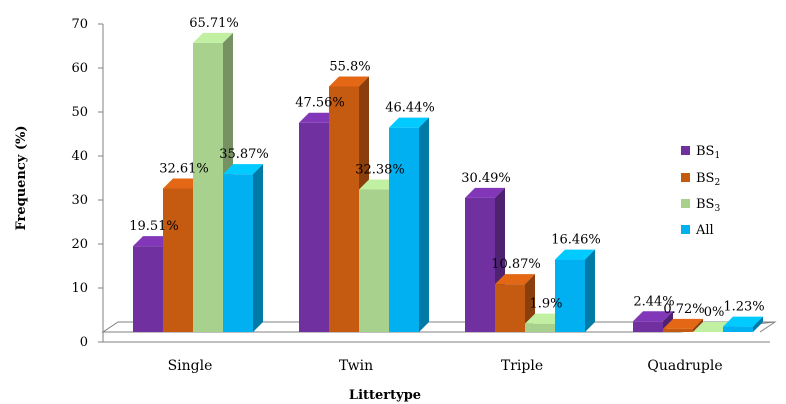 This screenshot has height=404, width=786. What do you see at coordinates (385, 395) in the screenshot?
I see `x-axis-title: Littertype` at bounding box center [385, 395].